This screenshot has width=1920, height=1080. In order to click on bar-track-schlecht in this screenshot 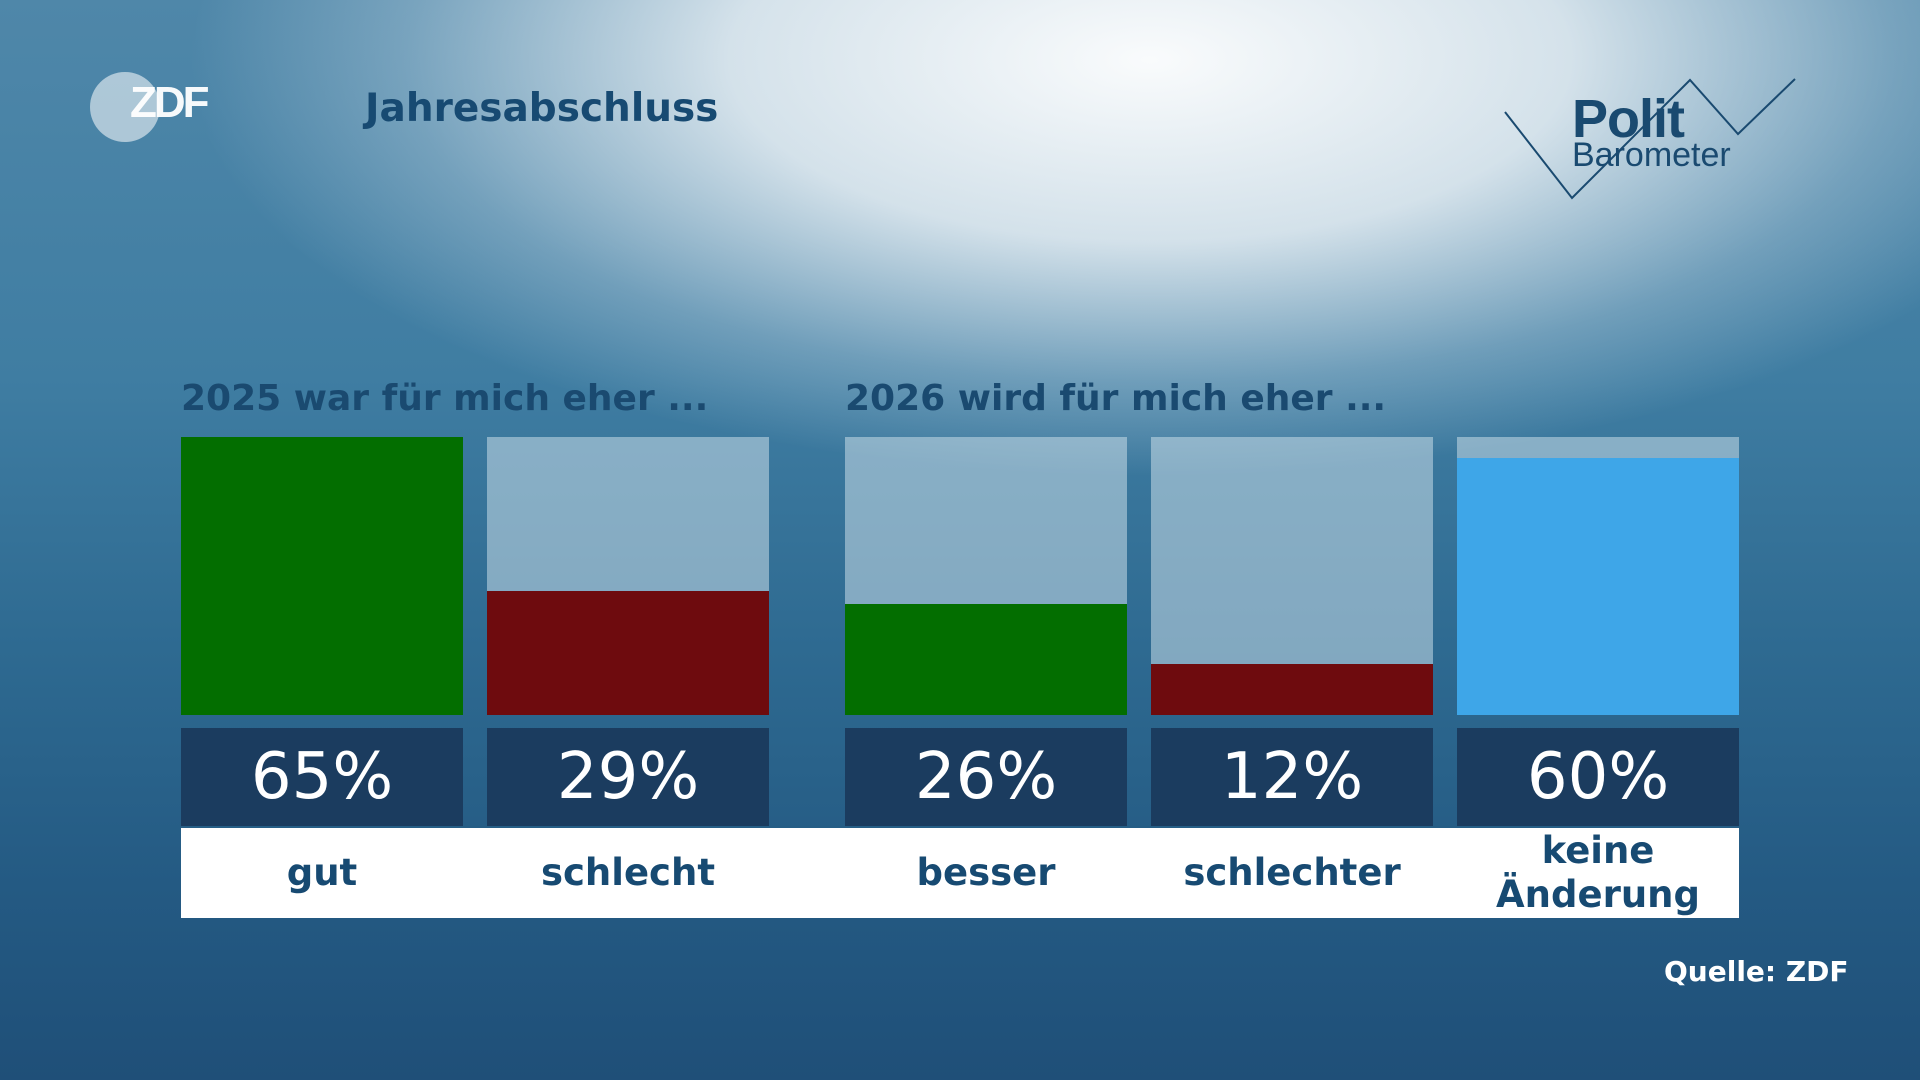, I will do `click(628, 576)`.